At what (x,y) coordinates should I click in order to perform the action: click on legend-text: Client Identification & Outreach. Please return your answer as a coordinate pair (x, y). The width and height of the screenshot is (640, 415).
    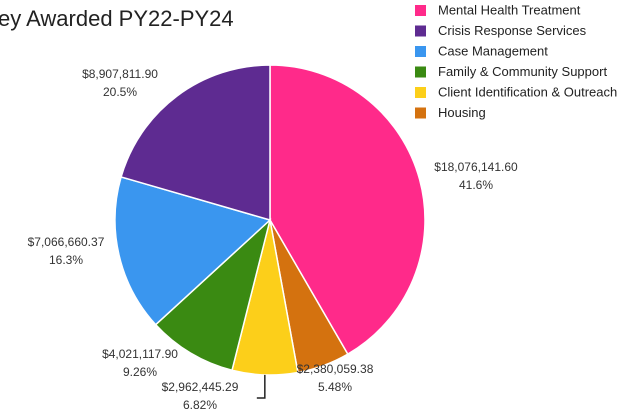
    Looking at the image, I should click on (527, 91).